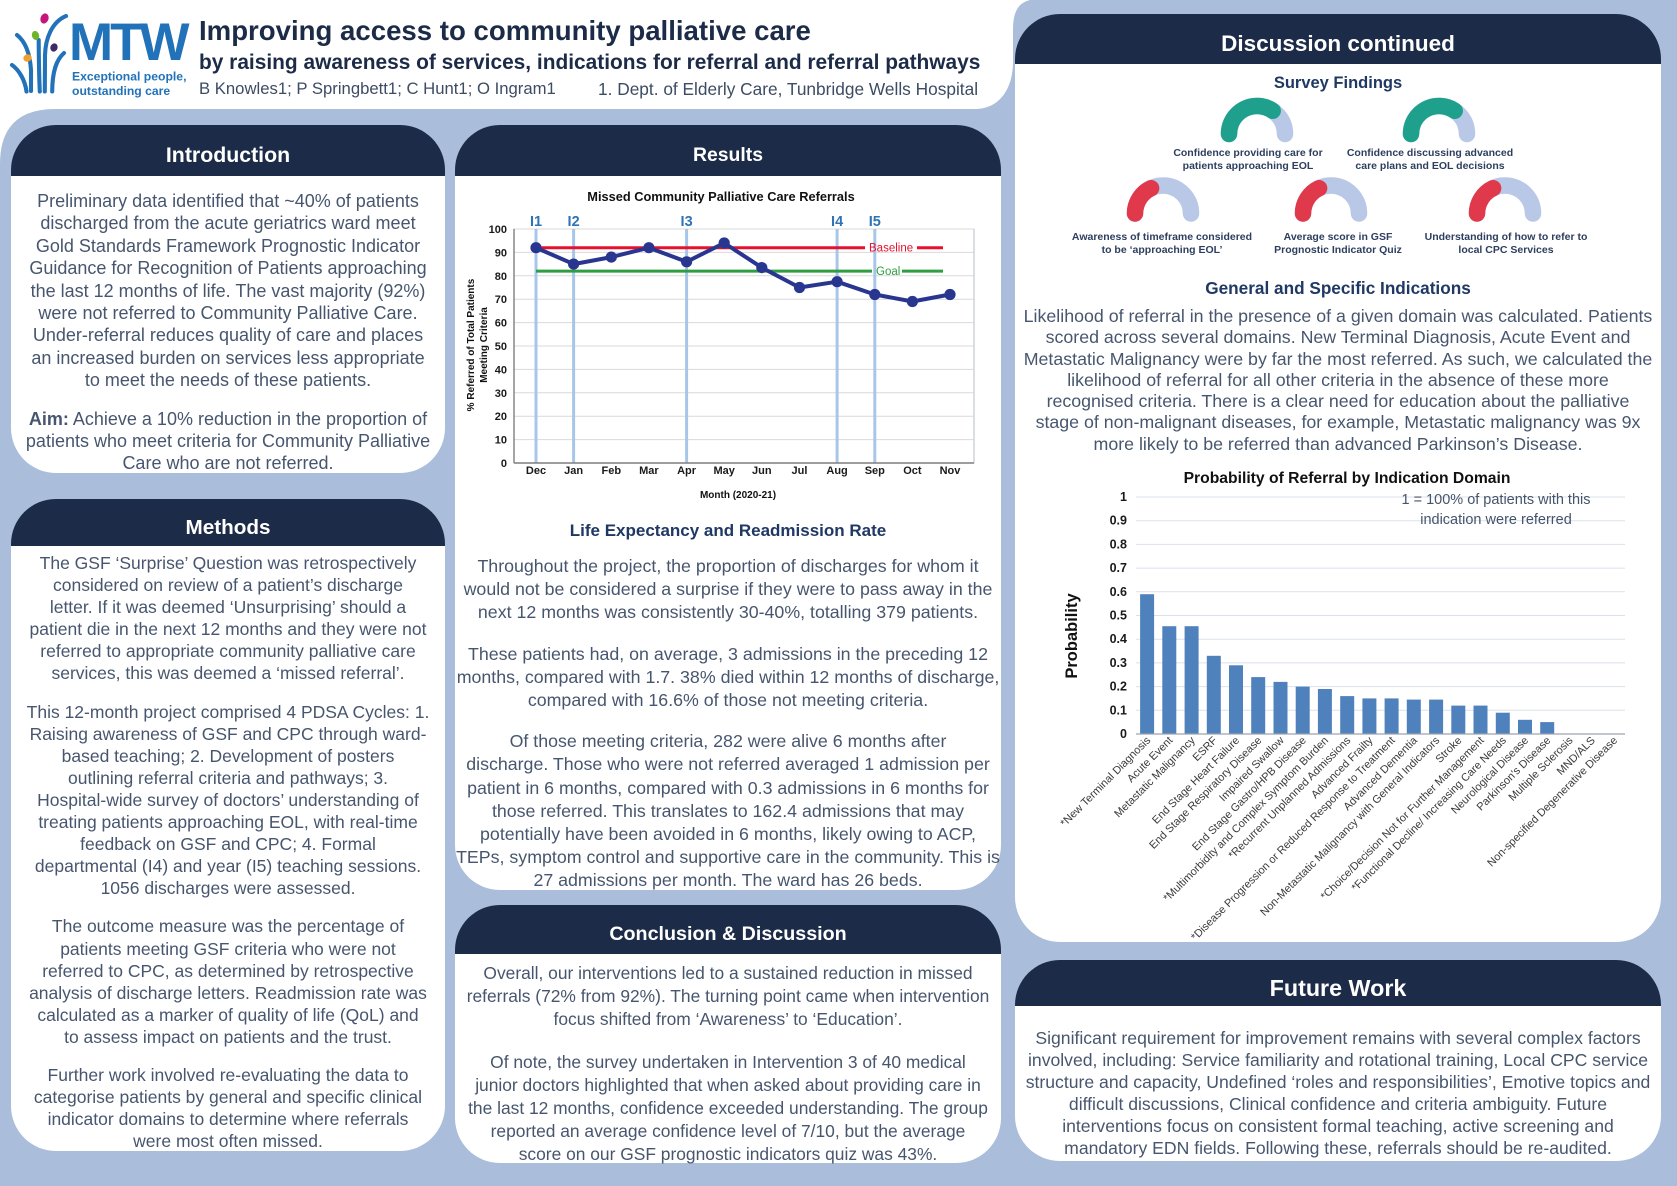 This screenshot has height=1186, width=1677. What do you see at coordinates (1506, 237) in the screenshot?
I see `svg-text:Understanding of how to refer: Understanding of how to refer to` at bounding box center [1506, 237].